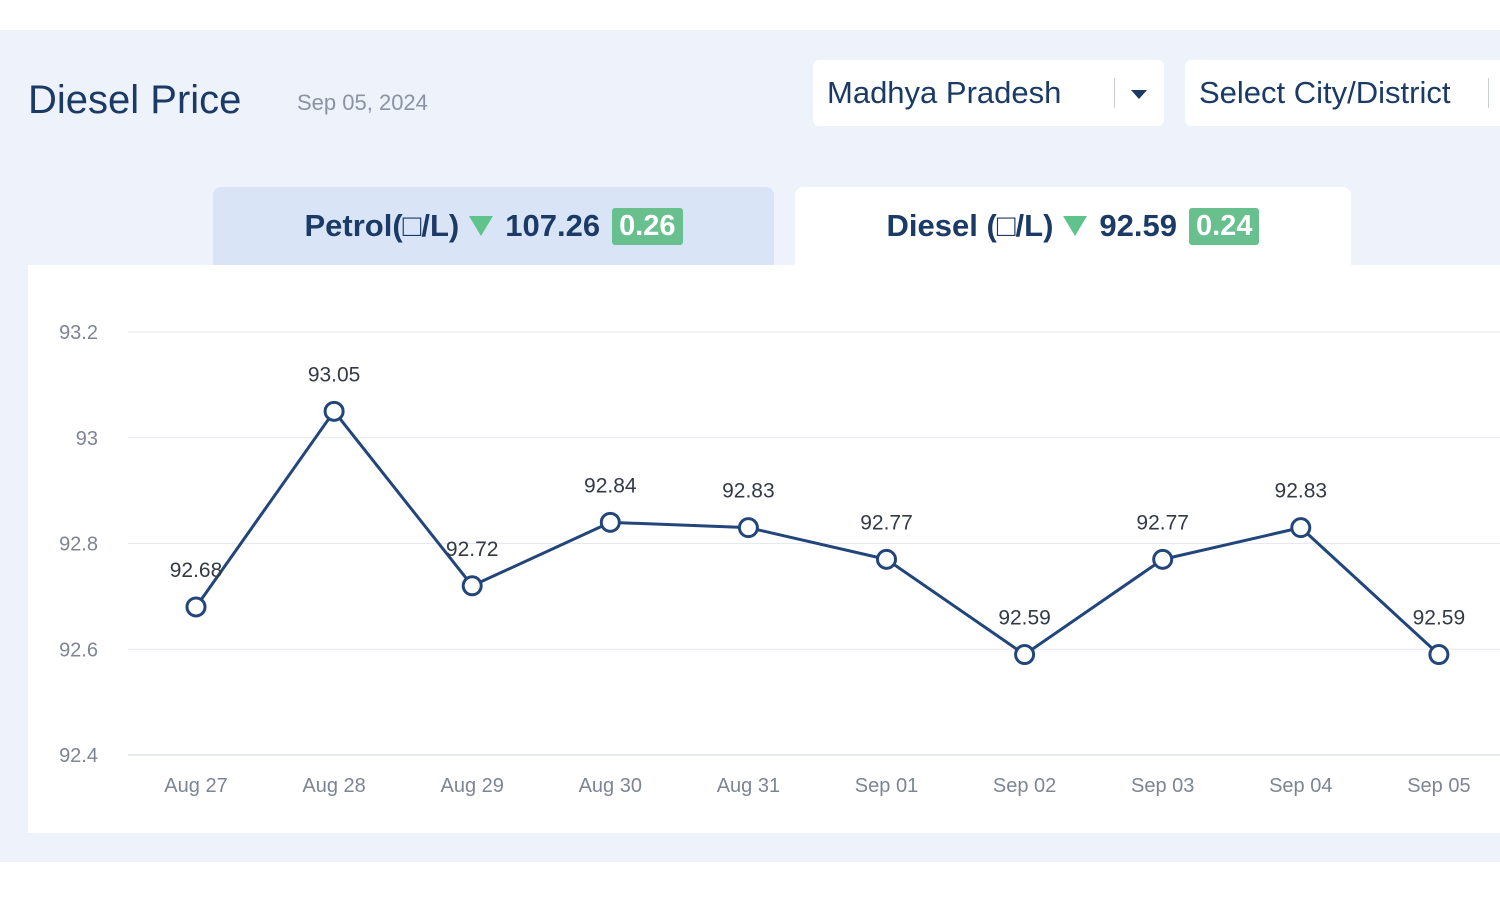  Describe the element at coordinates (87, 439) in the screenshot. I see `y-tick-label: 93` at that location.